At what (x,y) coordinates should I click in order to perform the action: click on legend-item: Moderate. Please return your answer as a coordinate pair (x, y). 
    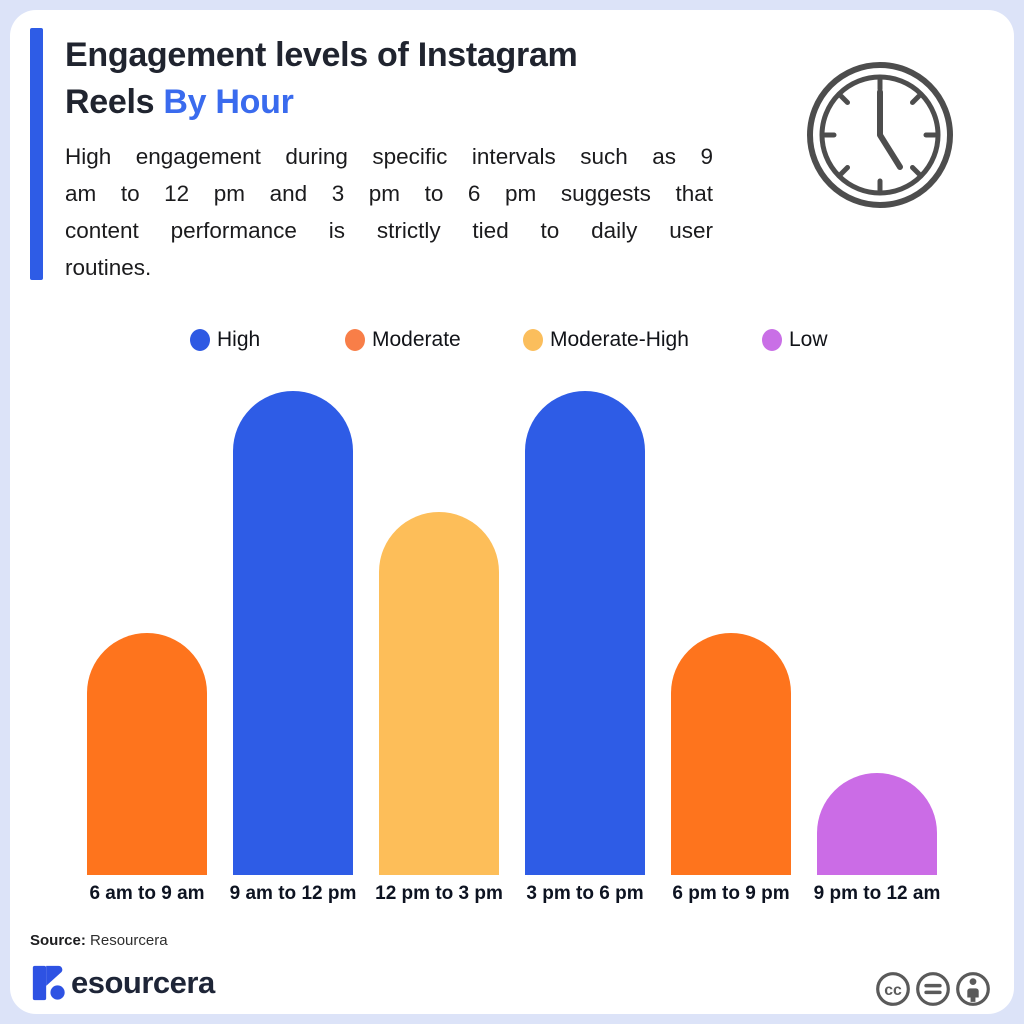
    Looking at the image, I should click on (403, 340).